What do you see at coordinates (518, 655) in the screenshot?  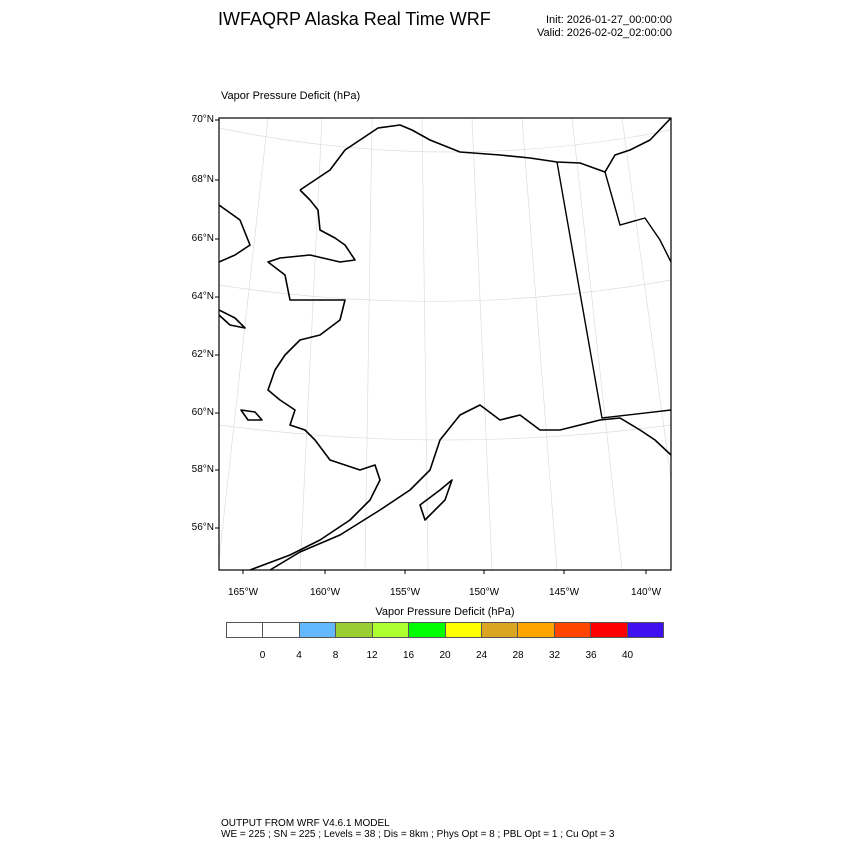 I see `colorbar-label: 28` at bounding box center [518, 655].